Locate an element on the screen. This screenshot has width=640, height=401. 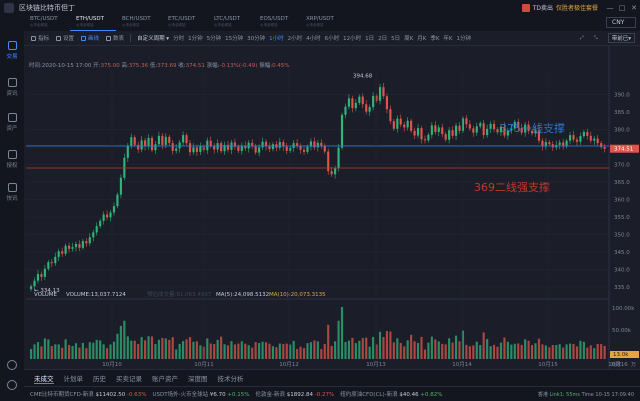
tab-btc-usdt: BTC/USDT 火币全球站 is located at coordinates (47, 21).